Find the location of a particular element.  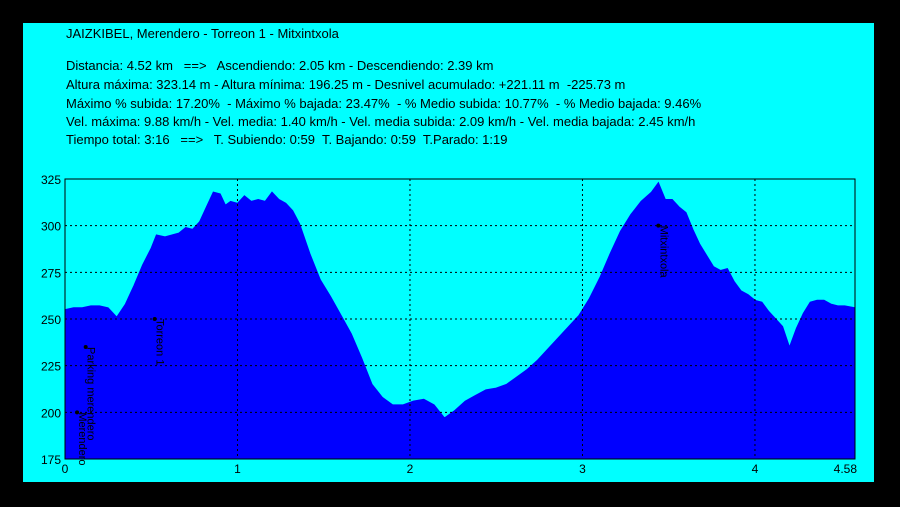

waypoint-label: Torreon 1 is located at coordinates (160, 342).